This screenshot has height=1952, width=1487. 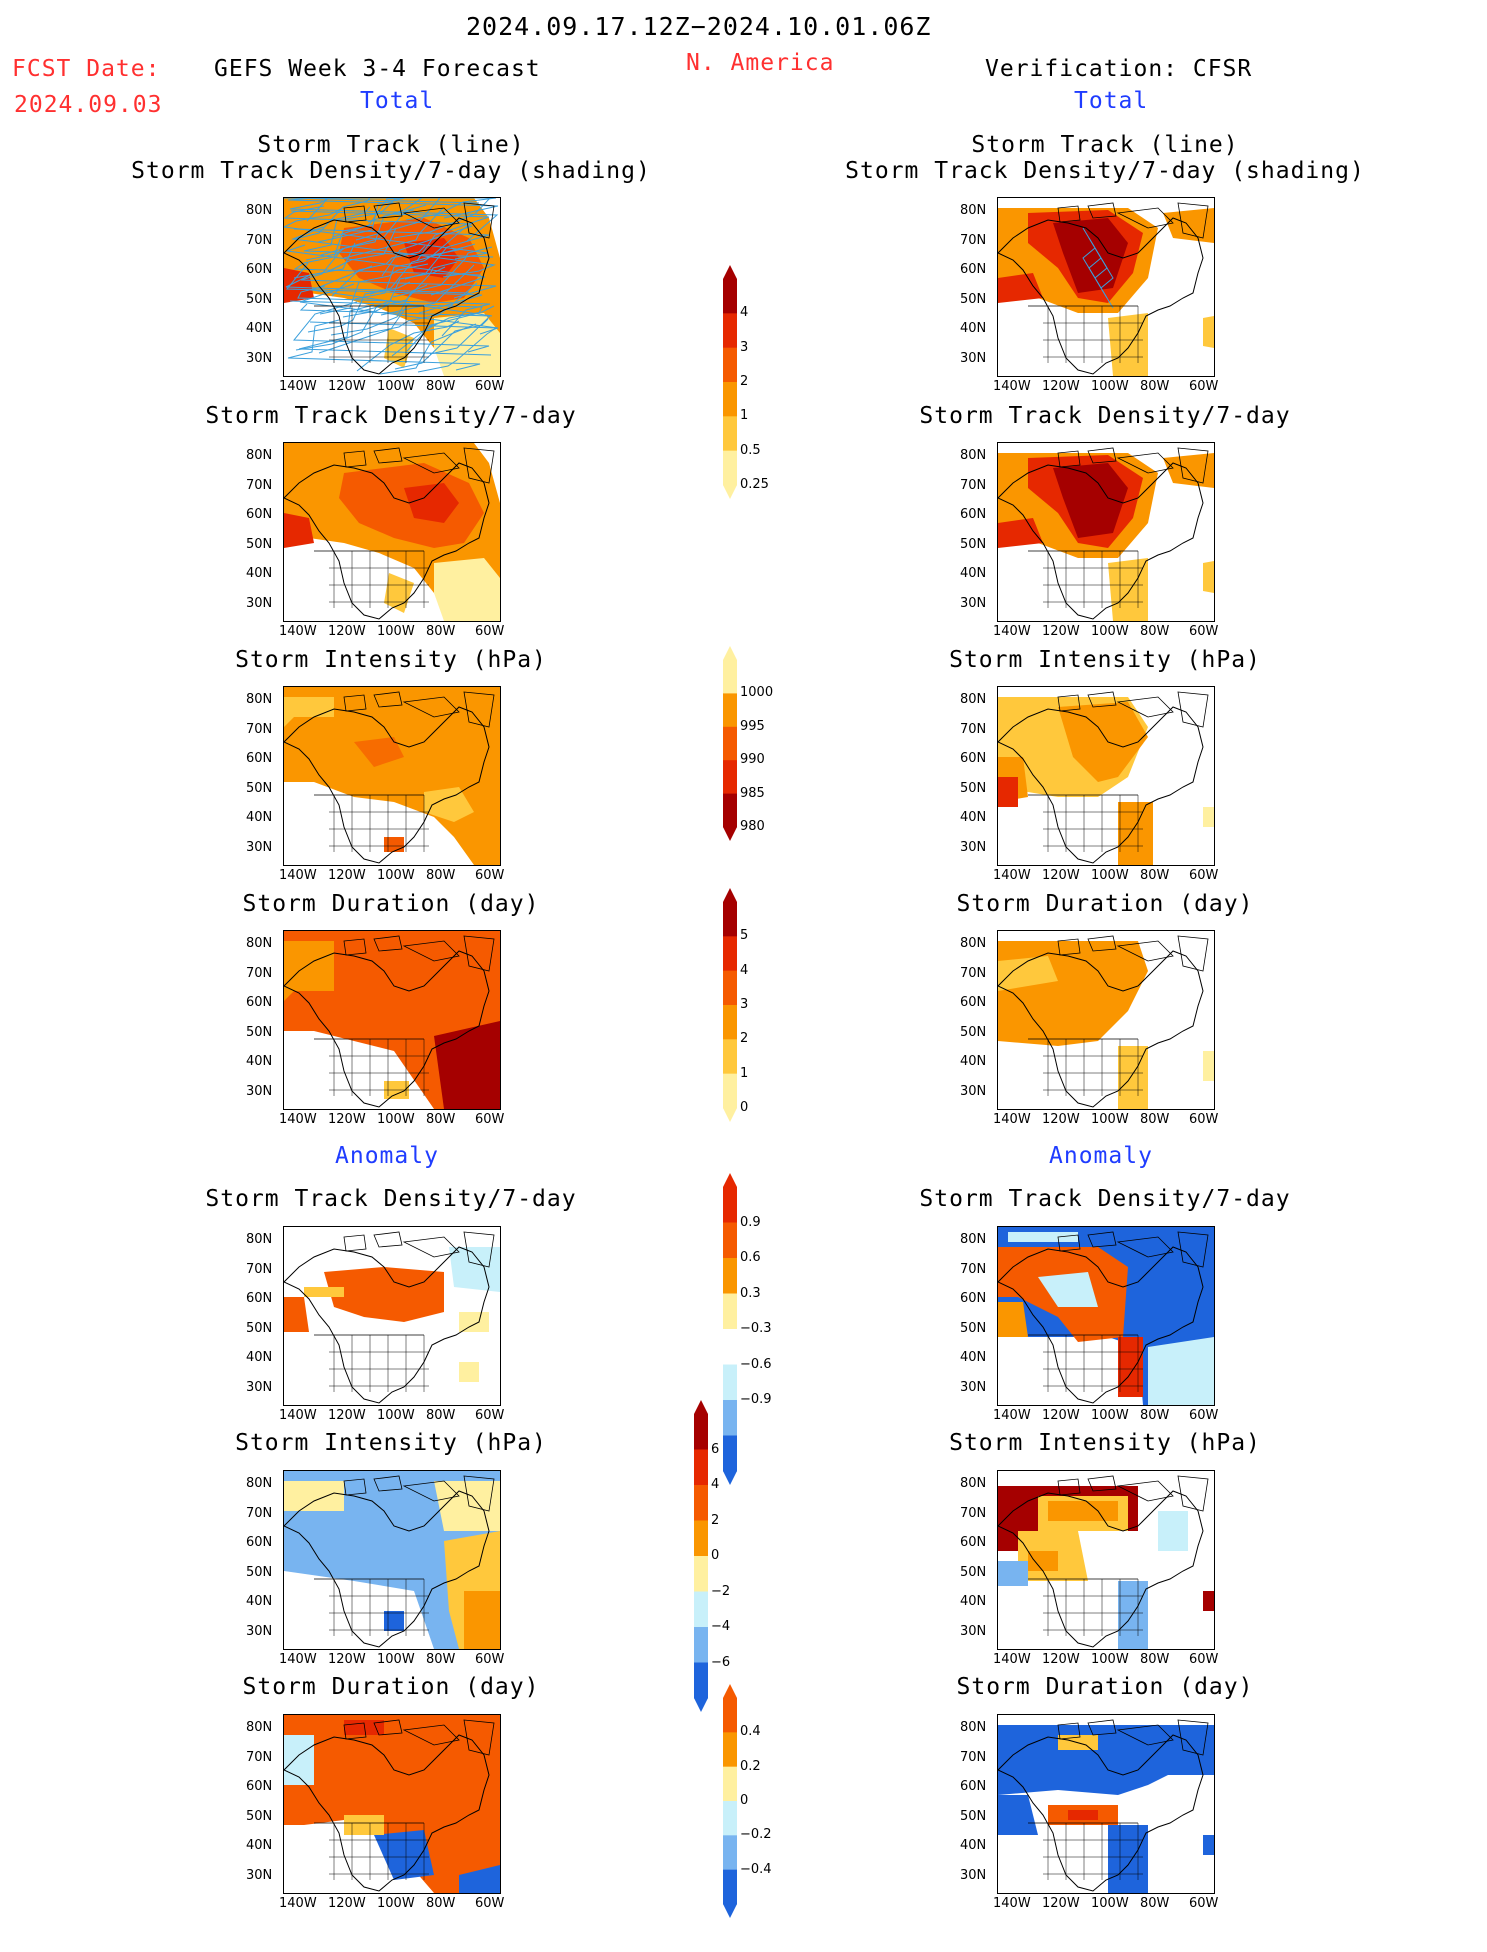 I want to click on map-intensity-forecast, so click(x=392, y=776).